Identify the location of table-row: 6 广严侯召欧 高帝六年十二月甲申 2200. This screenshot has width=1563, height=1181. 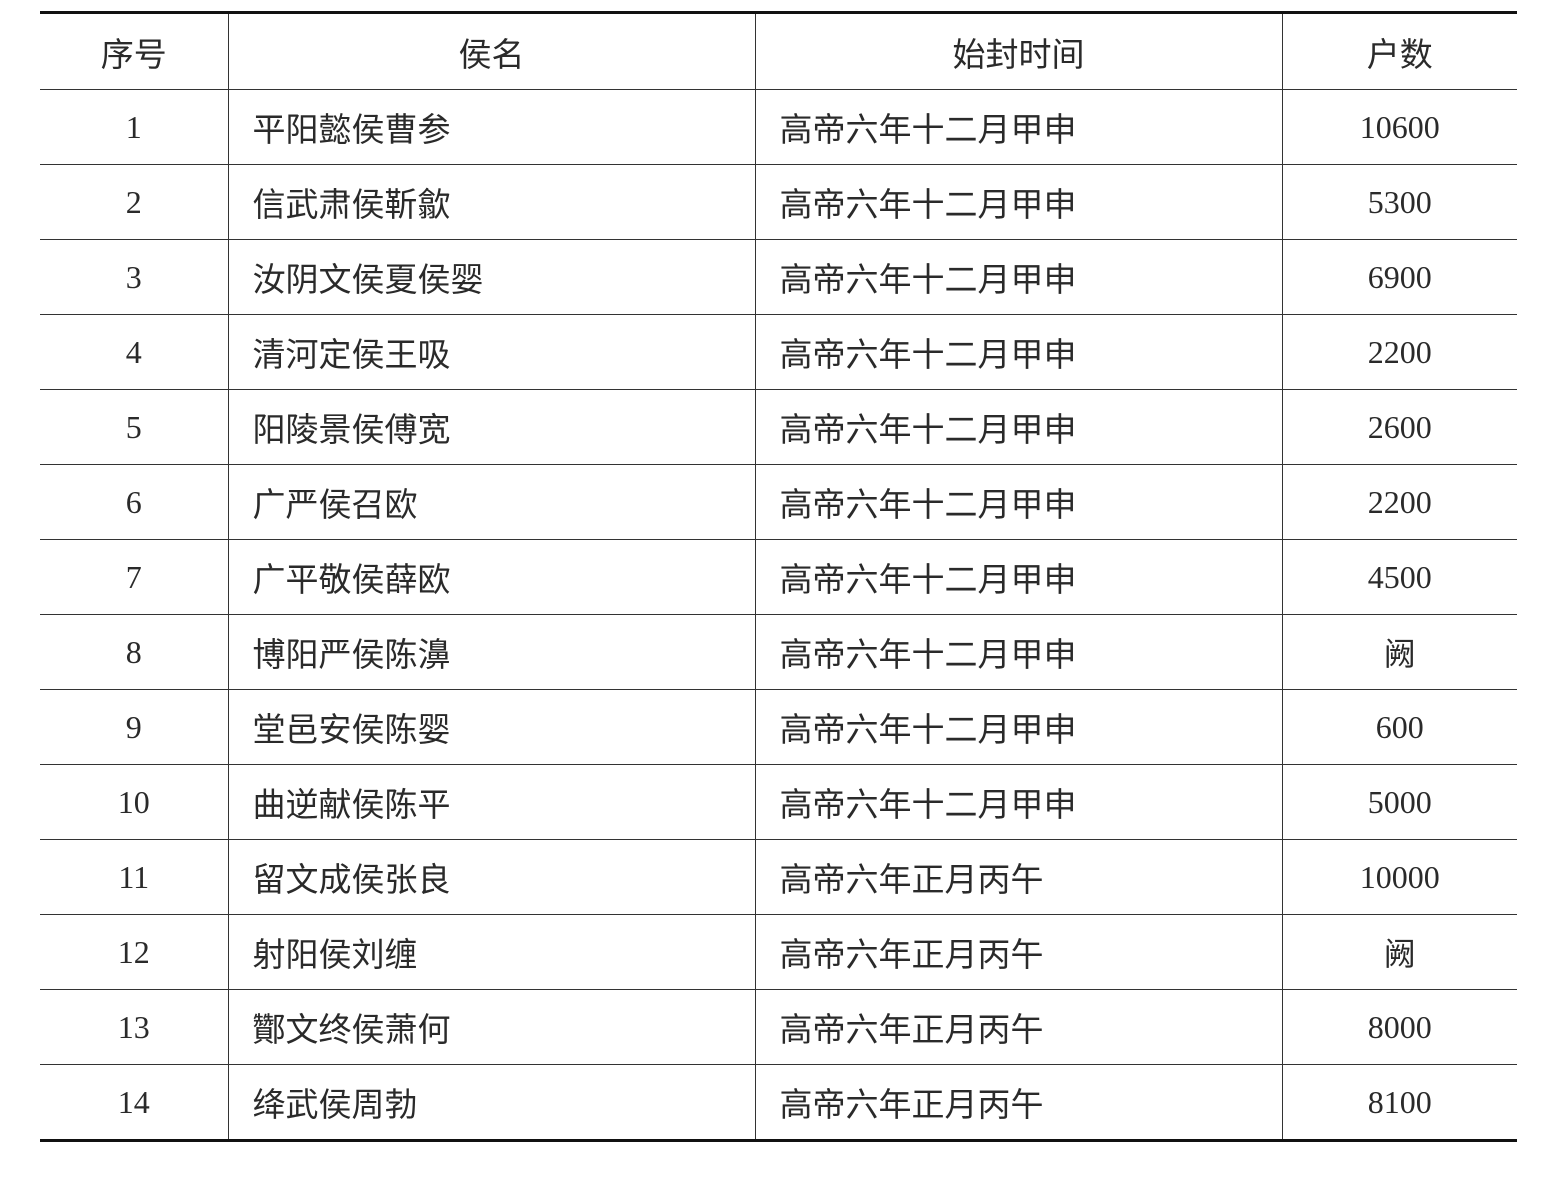
(778, 502).